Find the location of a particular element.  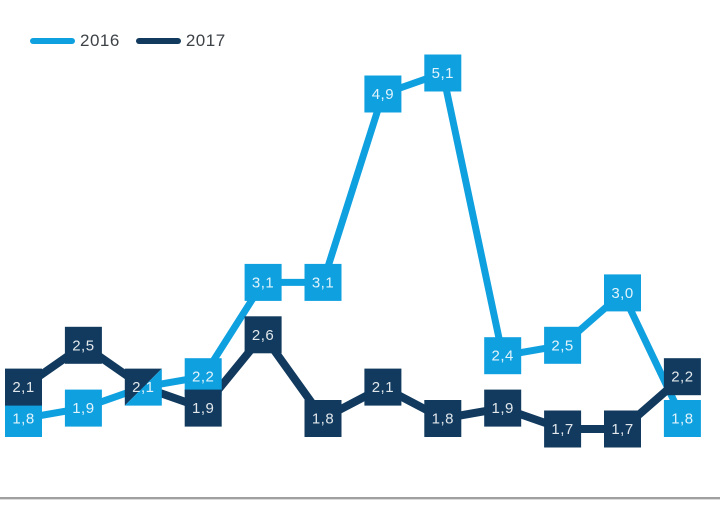

data-point-label: 3,0 is located at coordinates (622, 293).